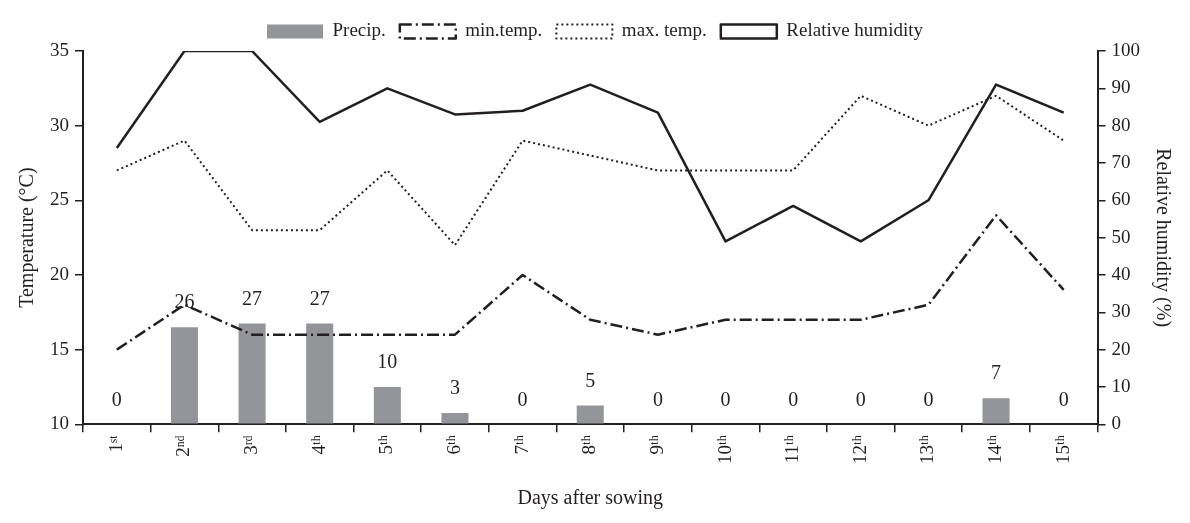 This screenshot has height=523, width=1190. What do you see at coordinates (1121, 124) in the screenshot?
I see `y2-tick-label: 80` at bounding box center [1121, 124].